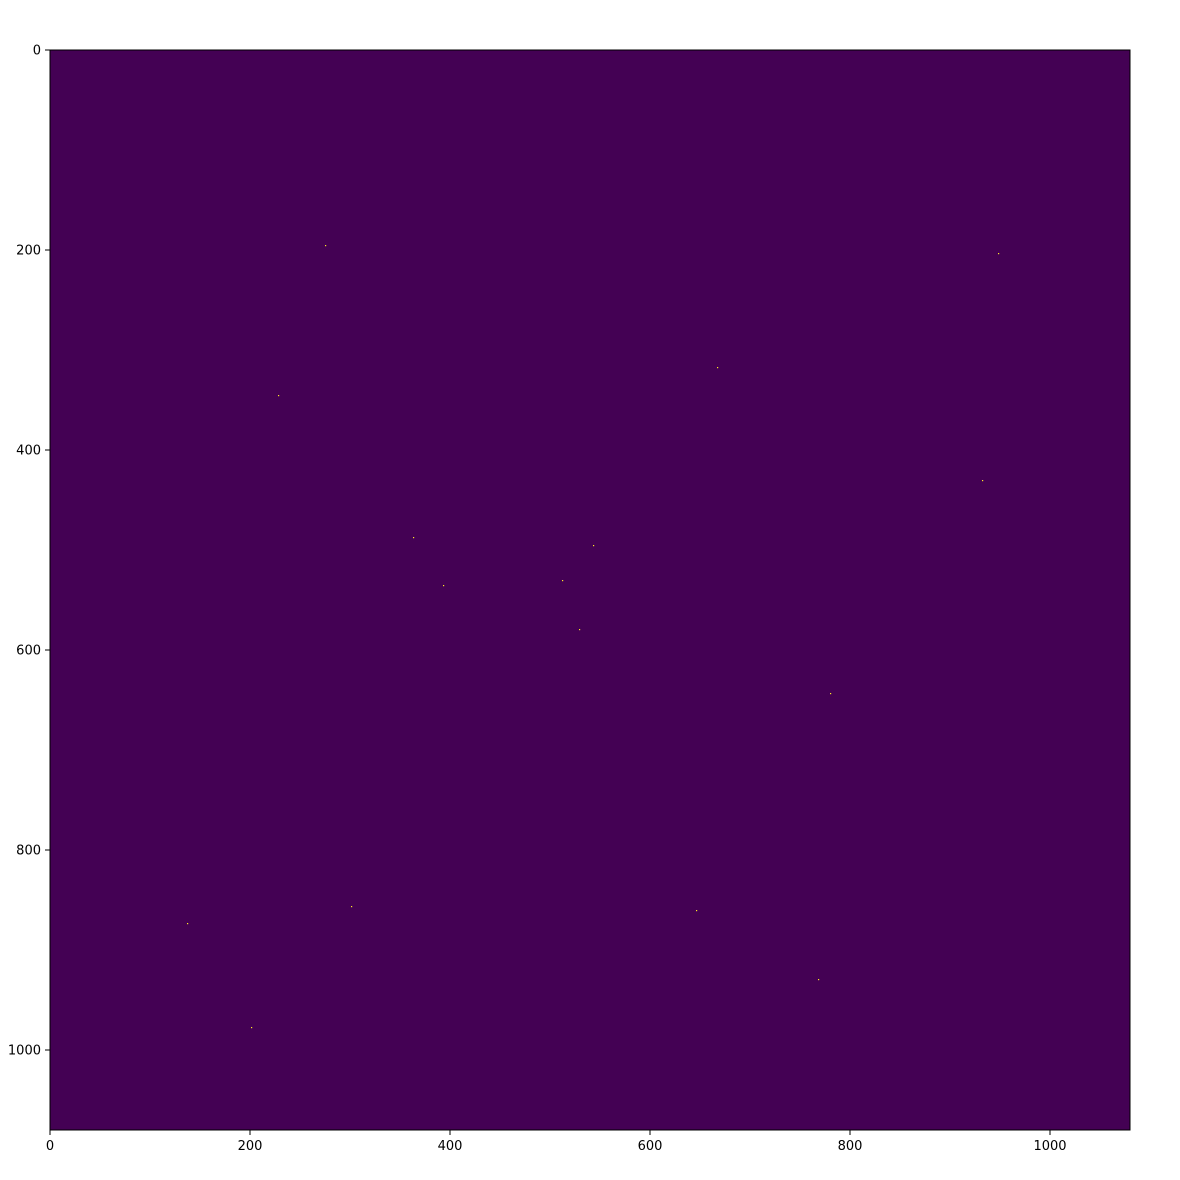  What do you see at coordinates (28, 251) in the screenshot?
I see `y-tick-label: 200` at bounding box center [28, 251].